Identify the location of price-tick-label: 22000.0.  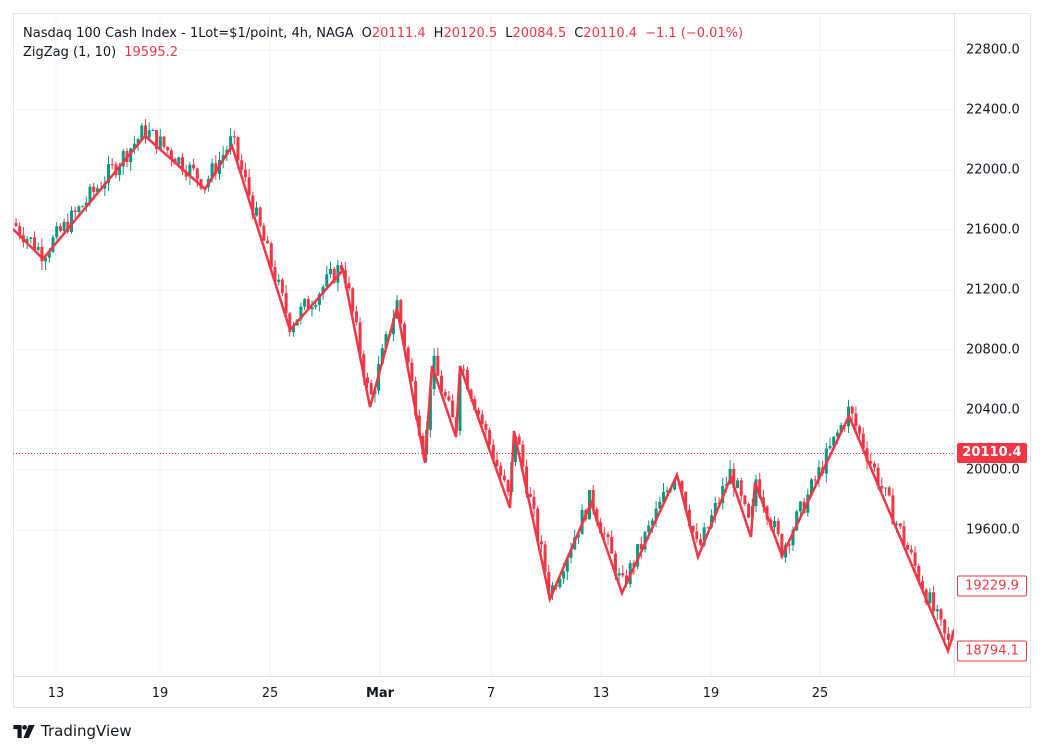
(993, 170).